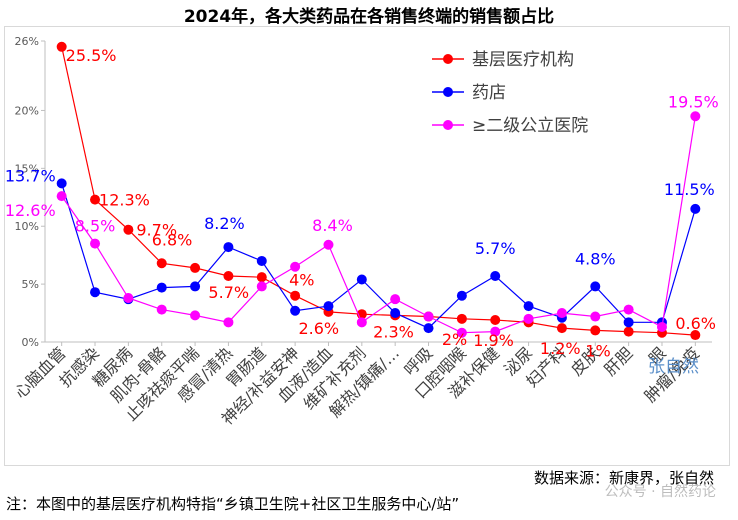  What do you see at coordinates (369, 17) in the screenshot?
I see `chart-title: 2024年，各大类药品在各销售终端的销售额占比` at bounding box center [369, 17].